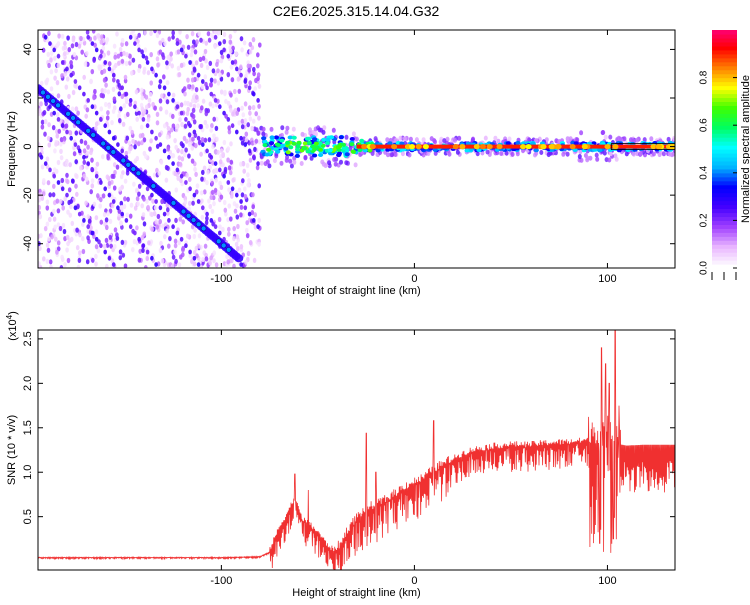 The width and height of the screenshot is (750, 605). Describe the element at coordinates (356, 11) in the screenshot. I see `chart-title: C2E6.2025.315.14.04.G32` at that location.